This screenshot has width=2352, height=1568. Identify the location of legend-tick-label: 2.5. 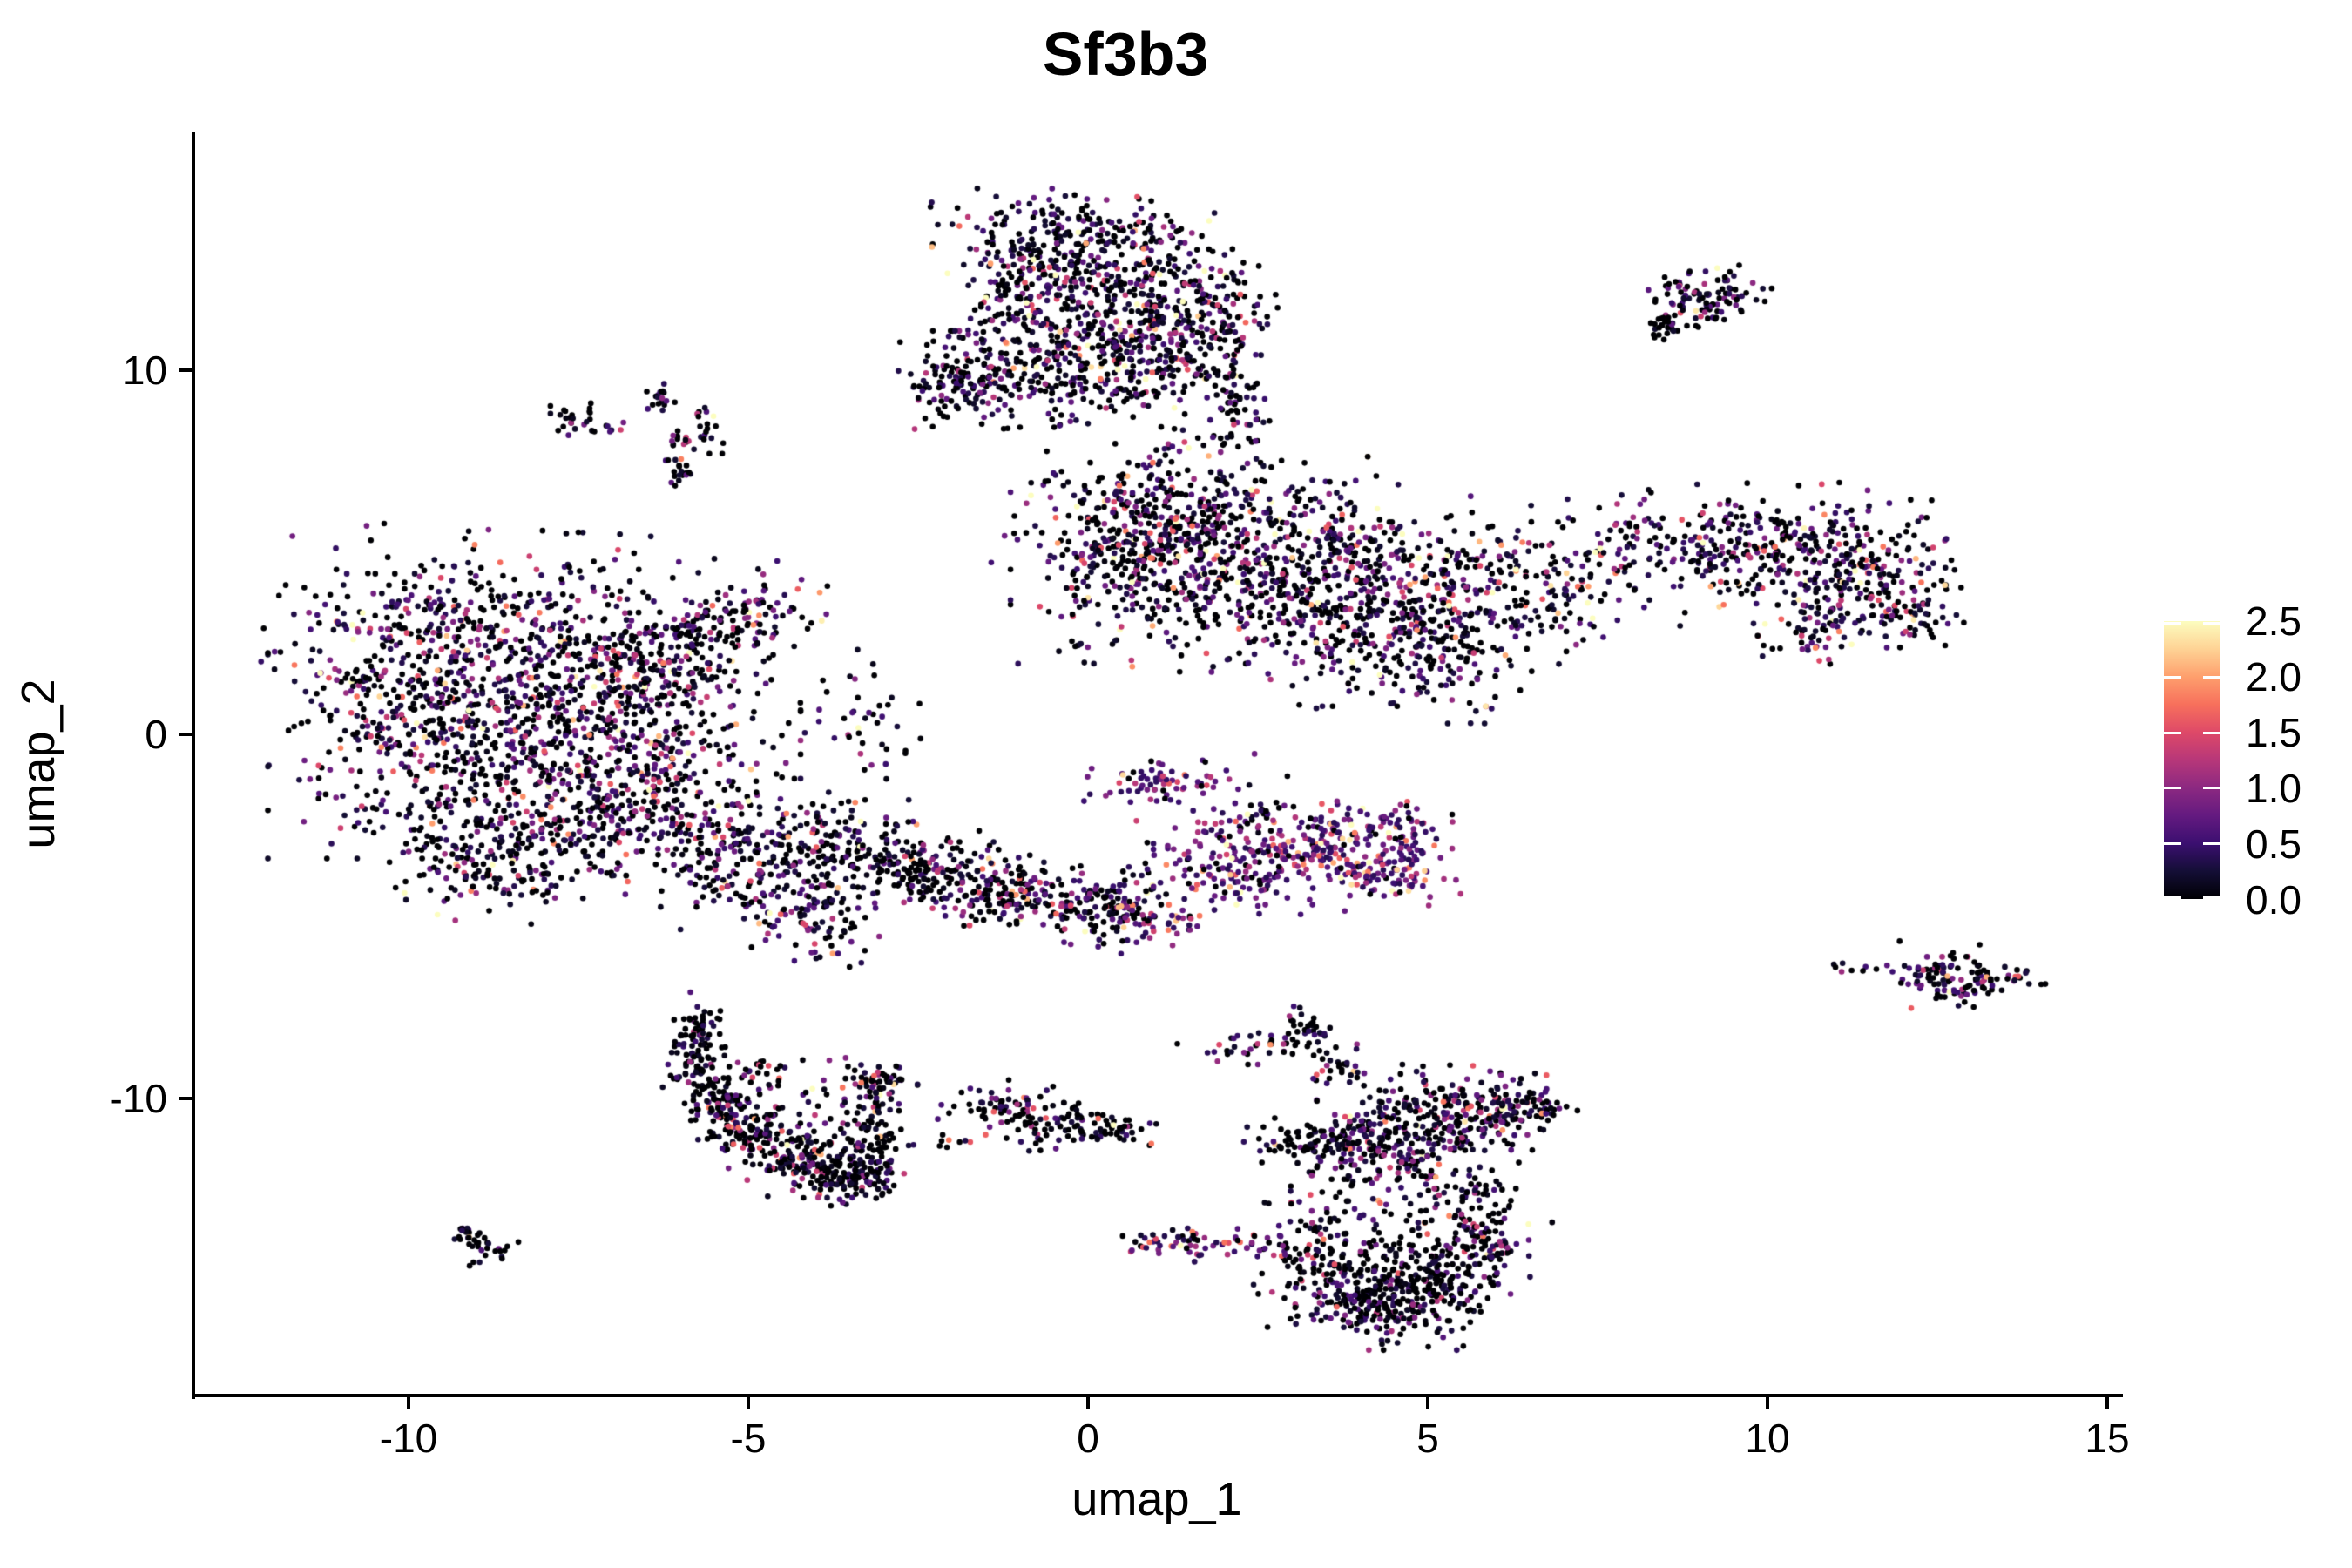
(2273, 621).